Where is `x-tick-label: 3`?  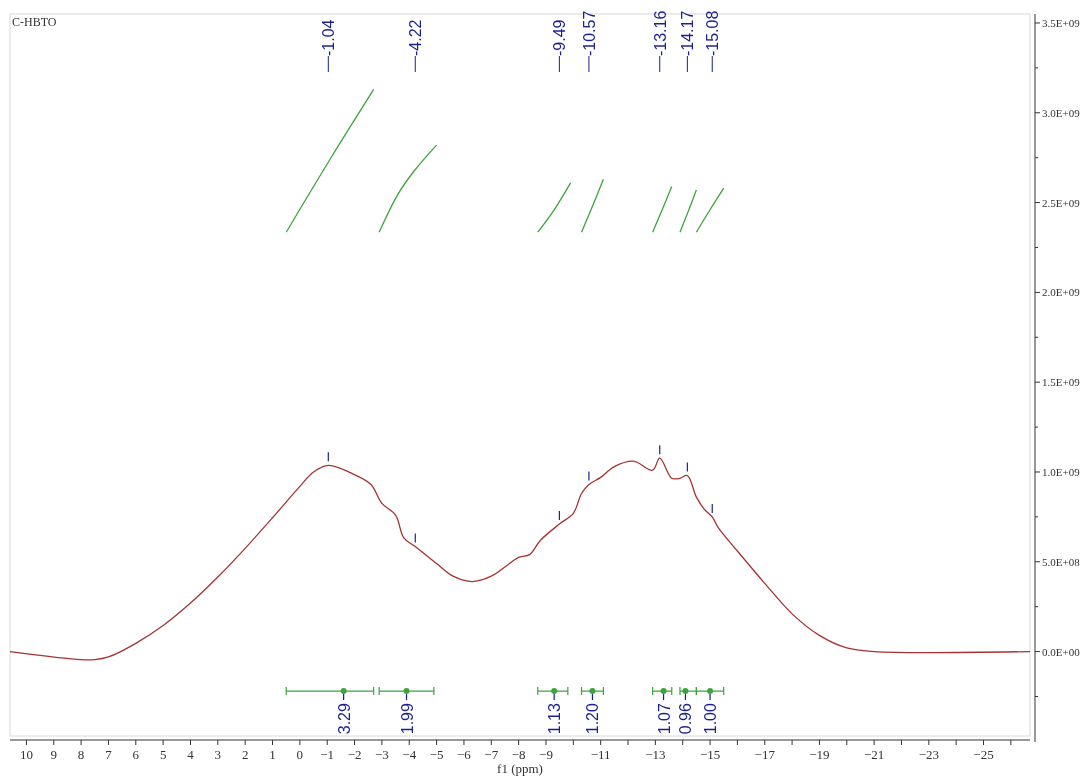
x-tick-label: 3 is located at coordinates (218, 754).